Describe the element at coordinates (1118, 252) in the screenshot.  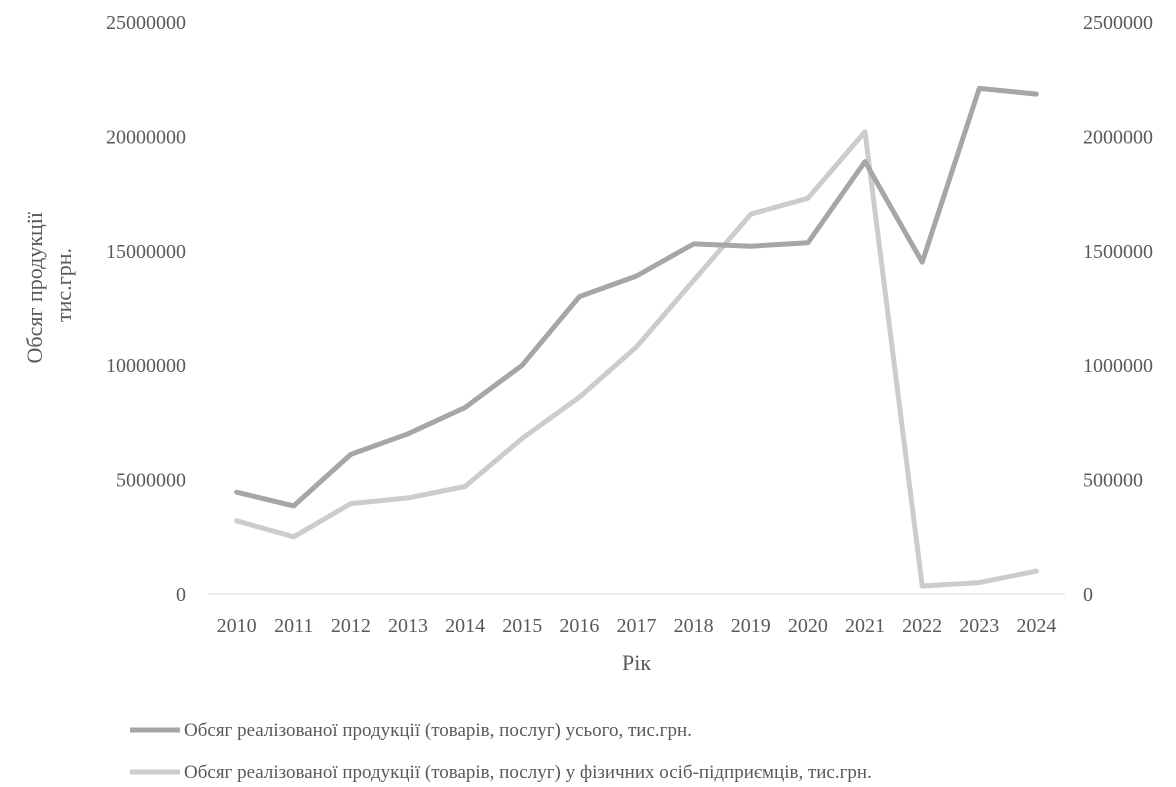
I see `y2-tick-label: 1500000` at that location.